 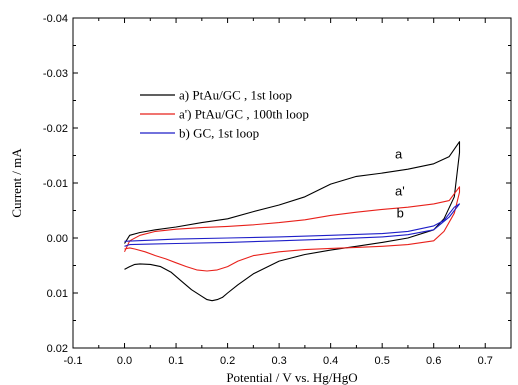 What do you see at coordinates (55, 74) in the screenshot?
I see `y-tick-label: -0.03` at bounding box center [55, 74].